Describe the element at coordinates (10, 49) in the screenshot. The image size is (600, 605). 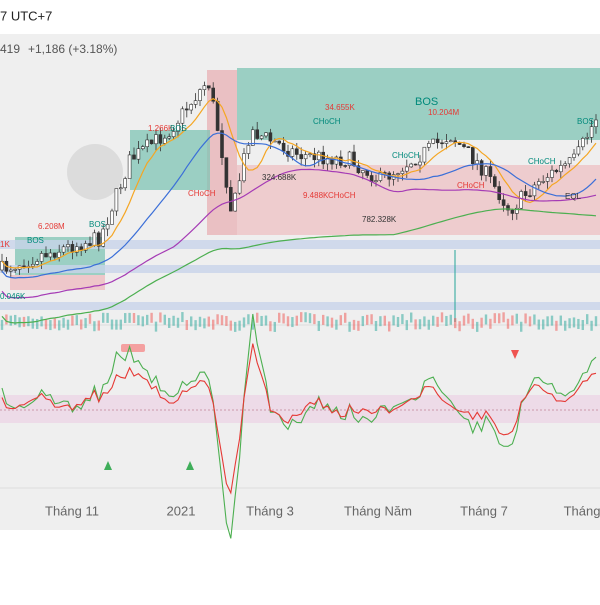
I see `price: 419` at that location.